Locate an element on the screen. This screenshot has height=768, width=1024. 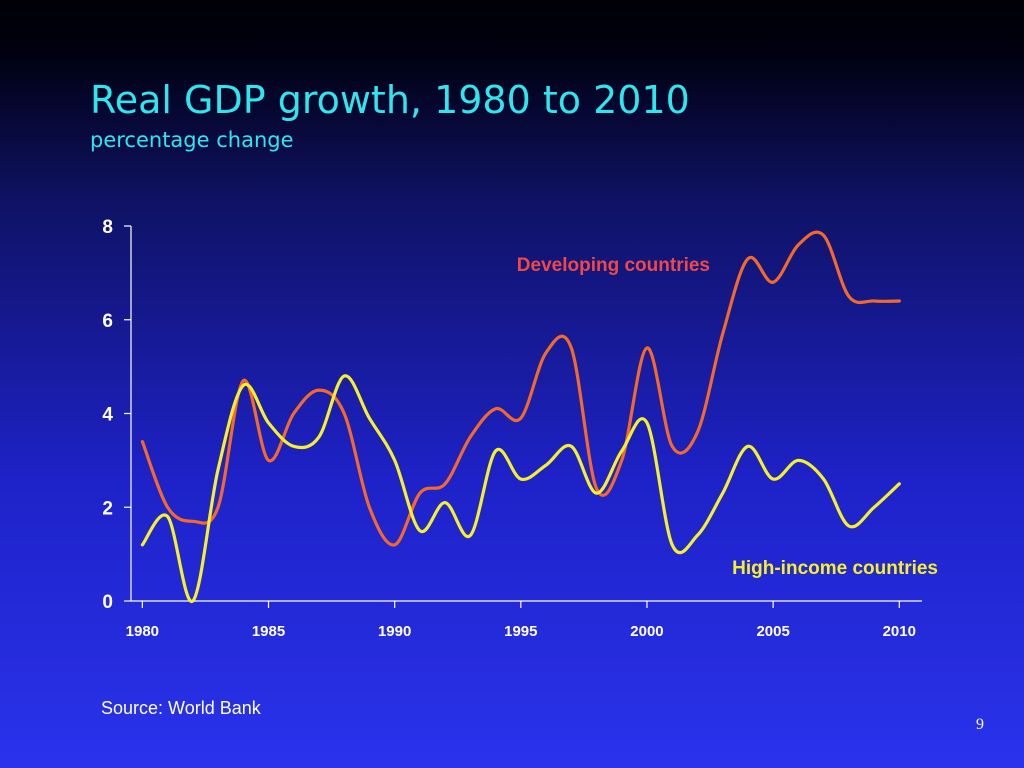
y-tick-label: 4 is located at coordinates (107, 415).